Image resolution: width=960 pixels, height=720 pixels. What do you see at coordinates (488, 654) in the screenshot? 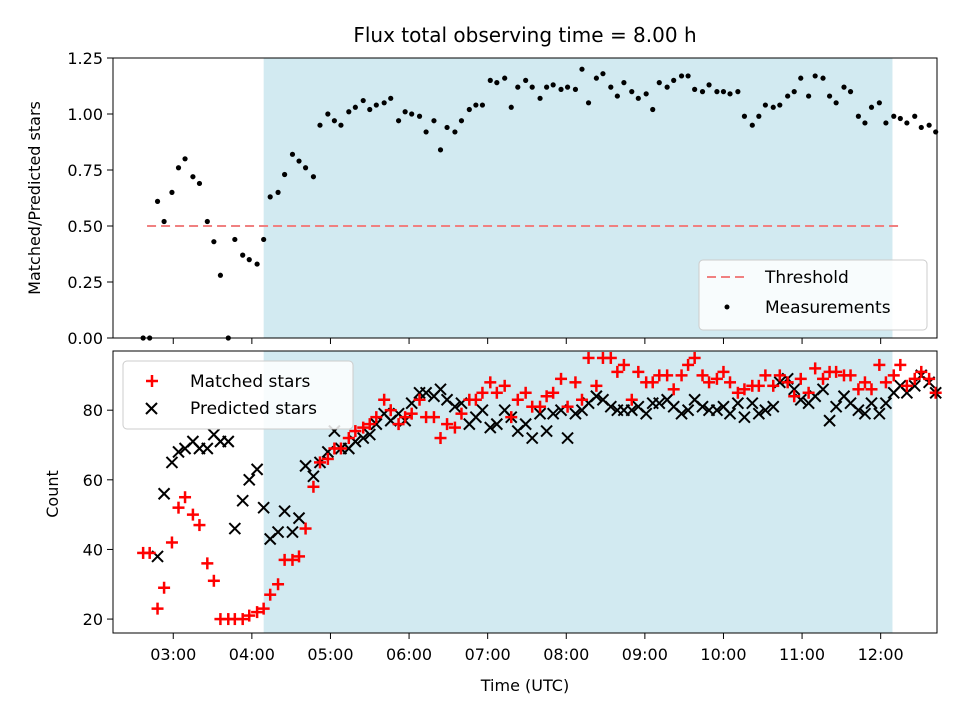
I see `x-tick-label: 07:00` at bounding box center [488, 654].